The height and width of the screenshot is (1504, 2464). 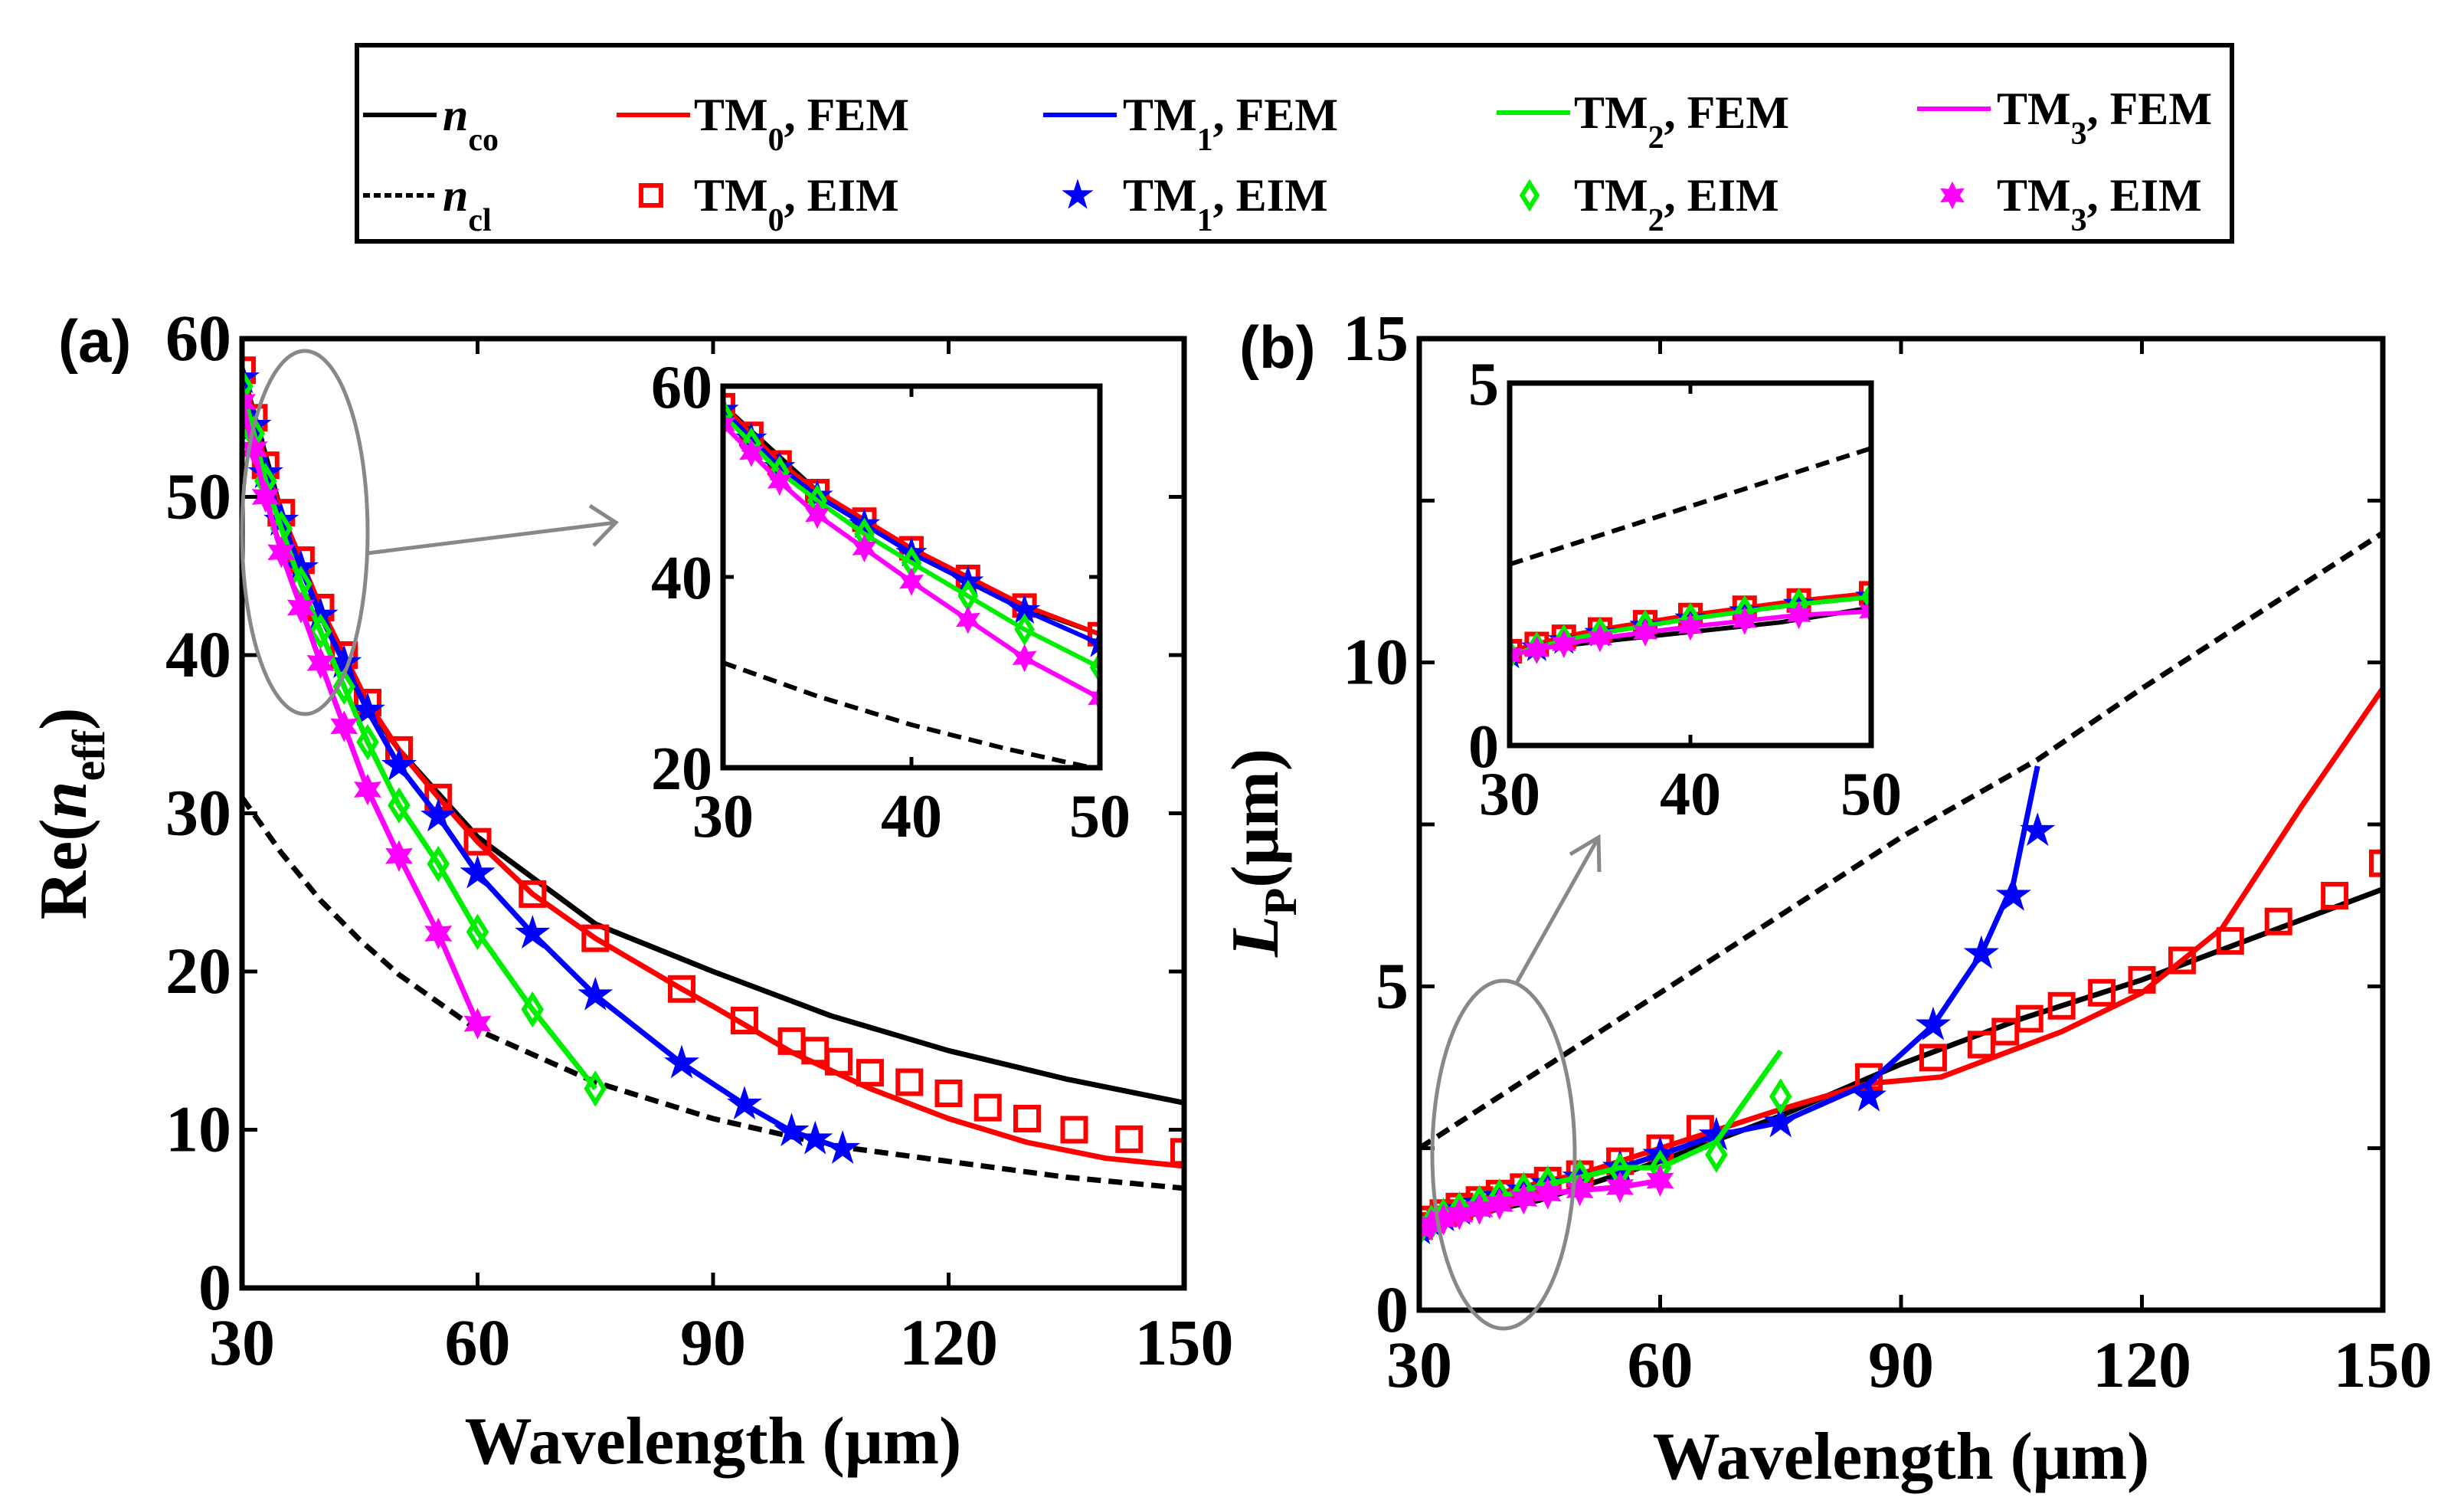 I want to click on legend-entry: TM3, EIM, so click(x=2071, y=204).